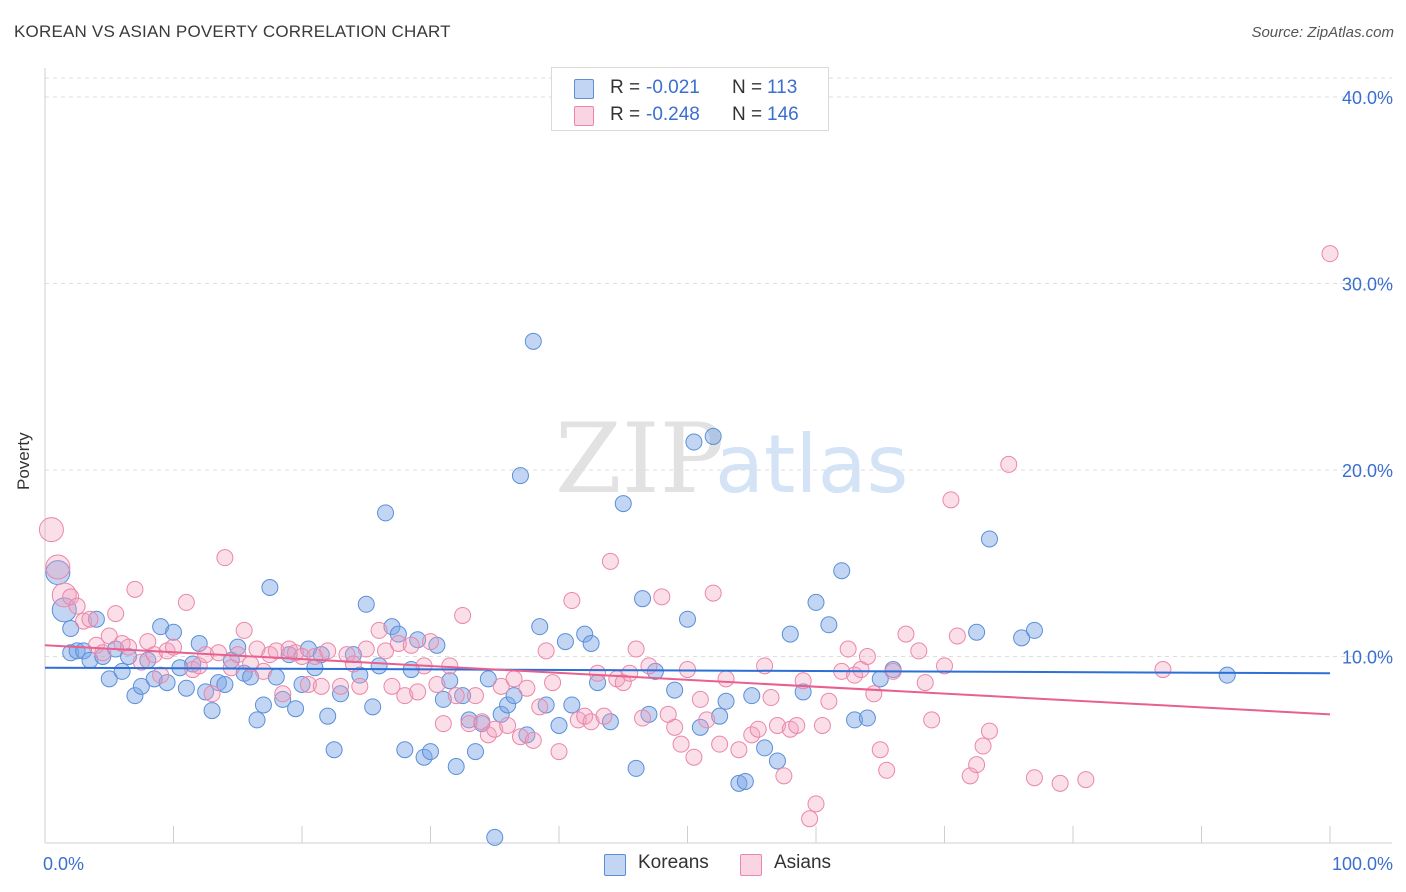  What do you see at coordinates (63, 864) in the screenshot?
I see `x-tick-label: 0.0%` at bounding box center [63, 864].